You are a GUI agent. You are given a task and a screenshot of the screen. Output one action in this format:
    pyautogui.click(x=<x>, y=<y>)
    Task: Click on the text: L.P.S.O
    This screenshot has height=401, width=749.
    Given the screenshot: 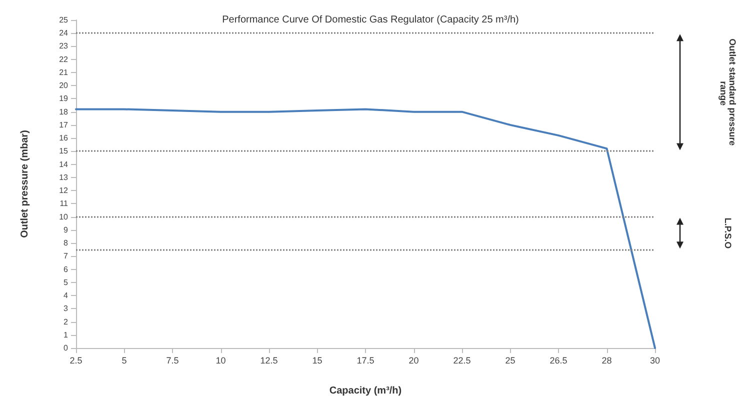 What is the action you would take?
    pyautogui.click(x=728, y=233)
    